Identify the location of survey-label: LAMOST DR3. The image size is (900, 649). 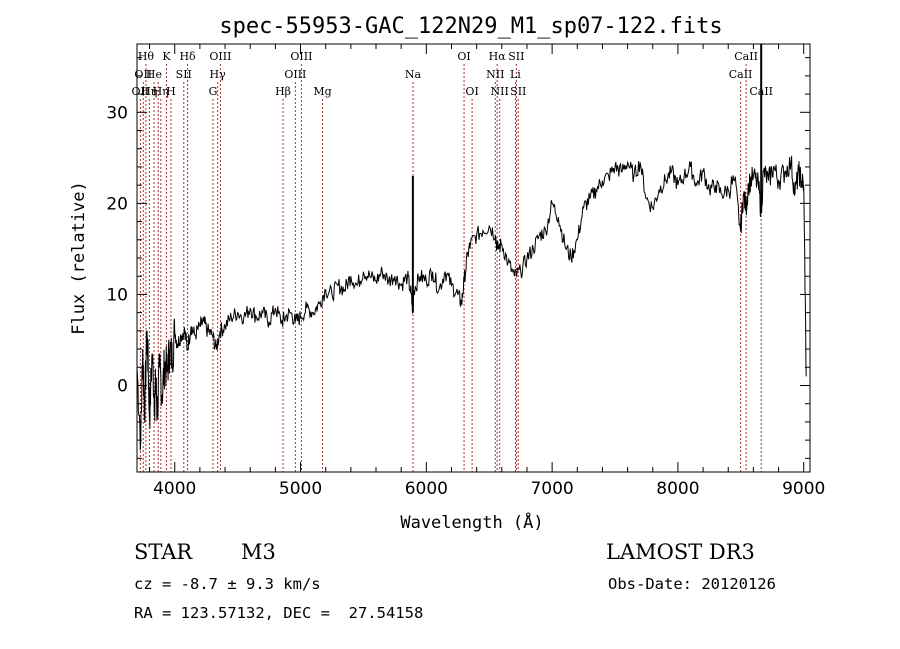
(680, 552).